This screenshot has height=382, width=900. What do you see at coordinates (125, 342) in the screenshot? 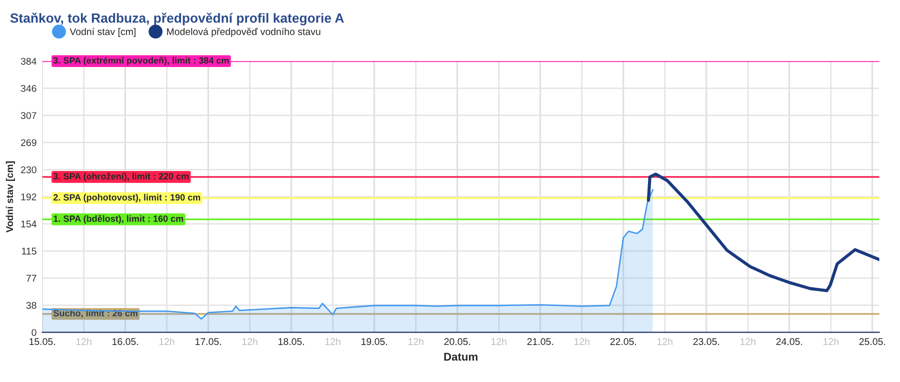
I see `x-tick-label: 16.05.` at bounding box center [125, 342].